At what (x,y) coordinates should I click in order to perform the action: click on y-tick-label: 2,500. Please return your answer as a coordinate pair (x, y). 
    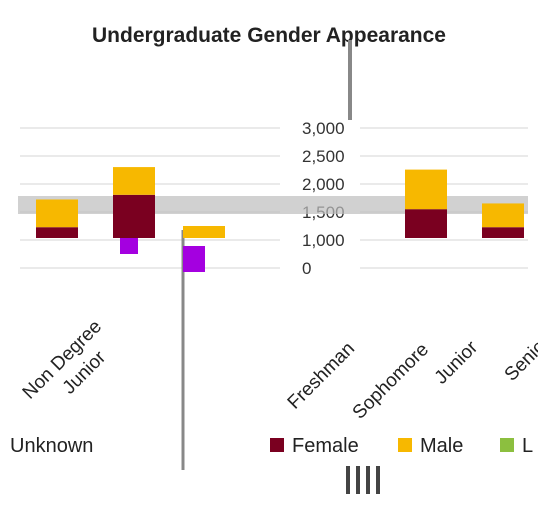
    Looking at the image, I should click on (323, 156).